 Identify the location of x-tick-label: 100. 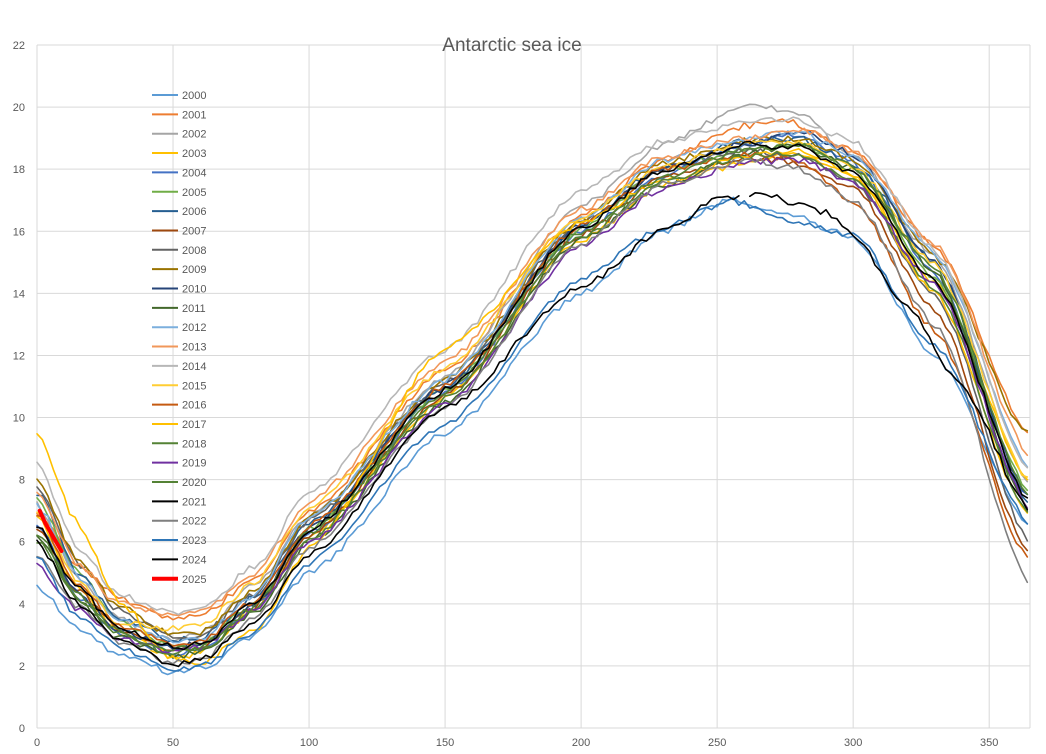
(309, 743).